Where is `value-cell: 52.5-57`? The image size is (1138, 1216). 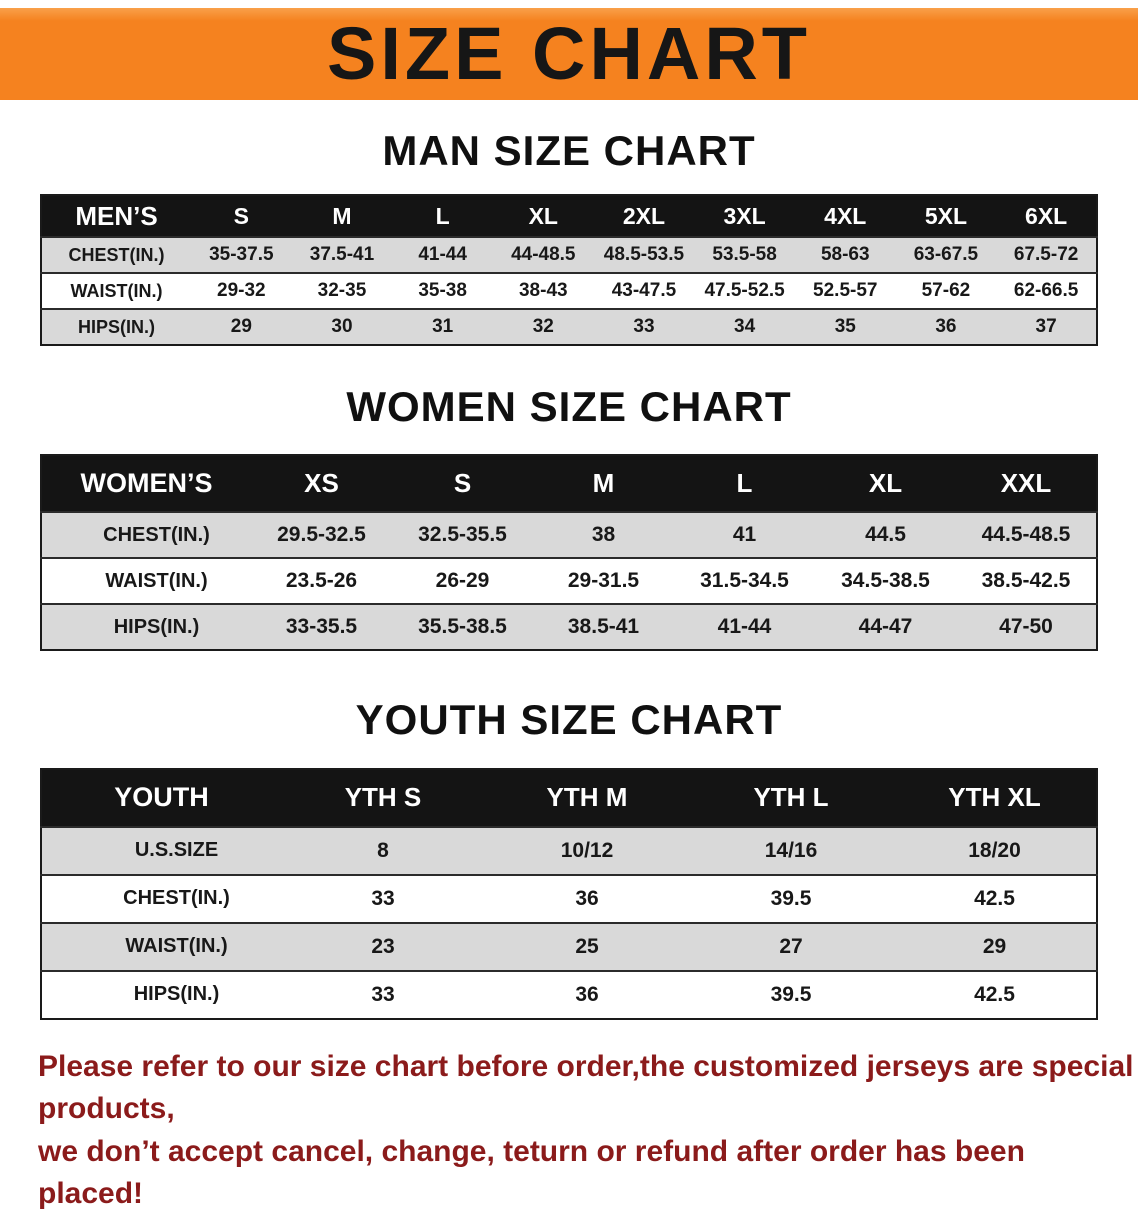
value-cell: 52.5-57 is located at coordinates (845, 291).